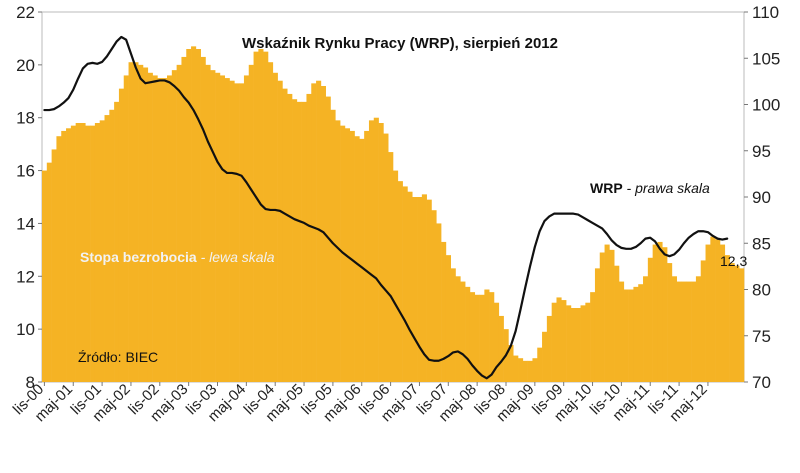 The height and width of the screenshot is (473, 800). I want to click on right-tick-label: 100, so click(766, 105).